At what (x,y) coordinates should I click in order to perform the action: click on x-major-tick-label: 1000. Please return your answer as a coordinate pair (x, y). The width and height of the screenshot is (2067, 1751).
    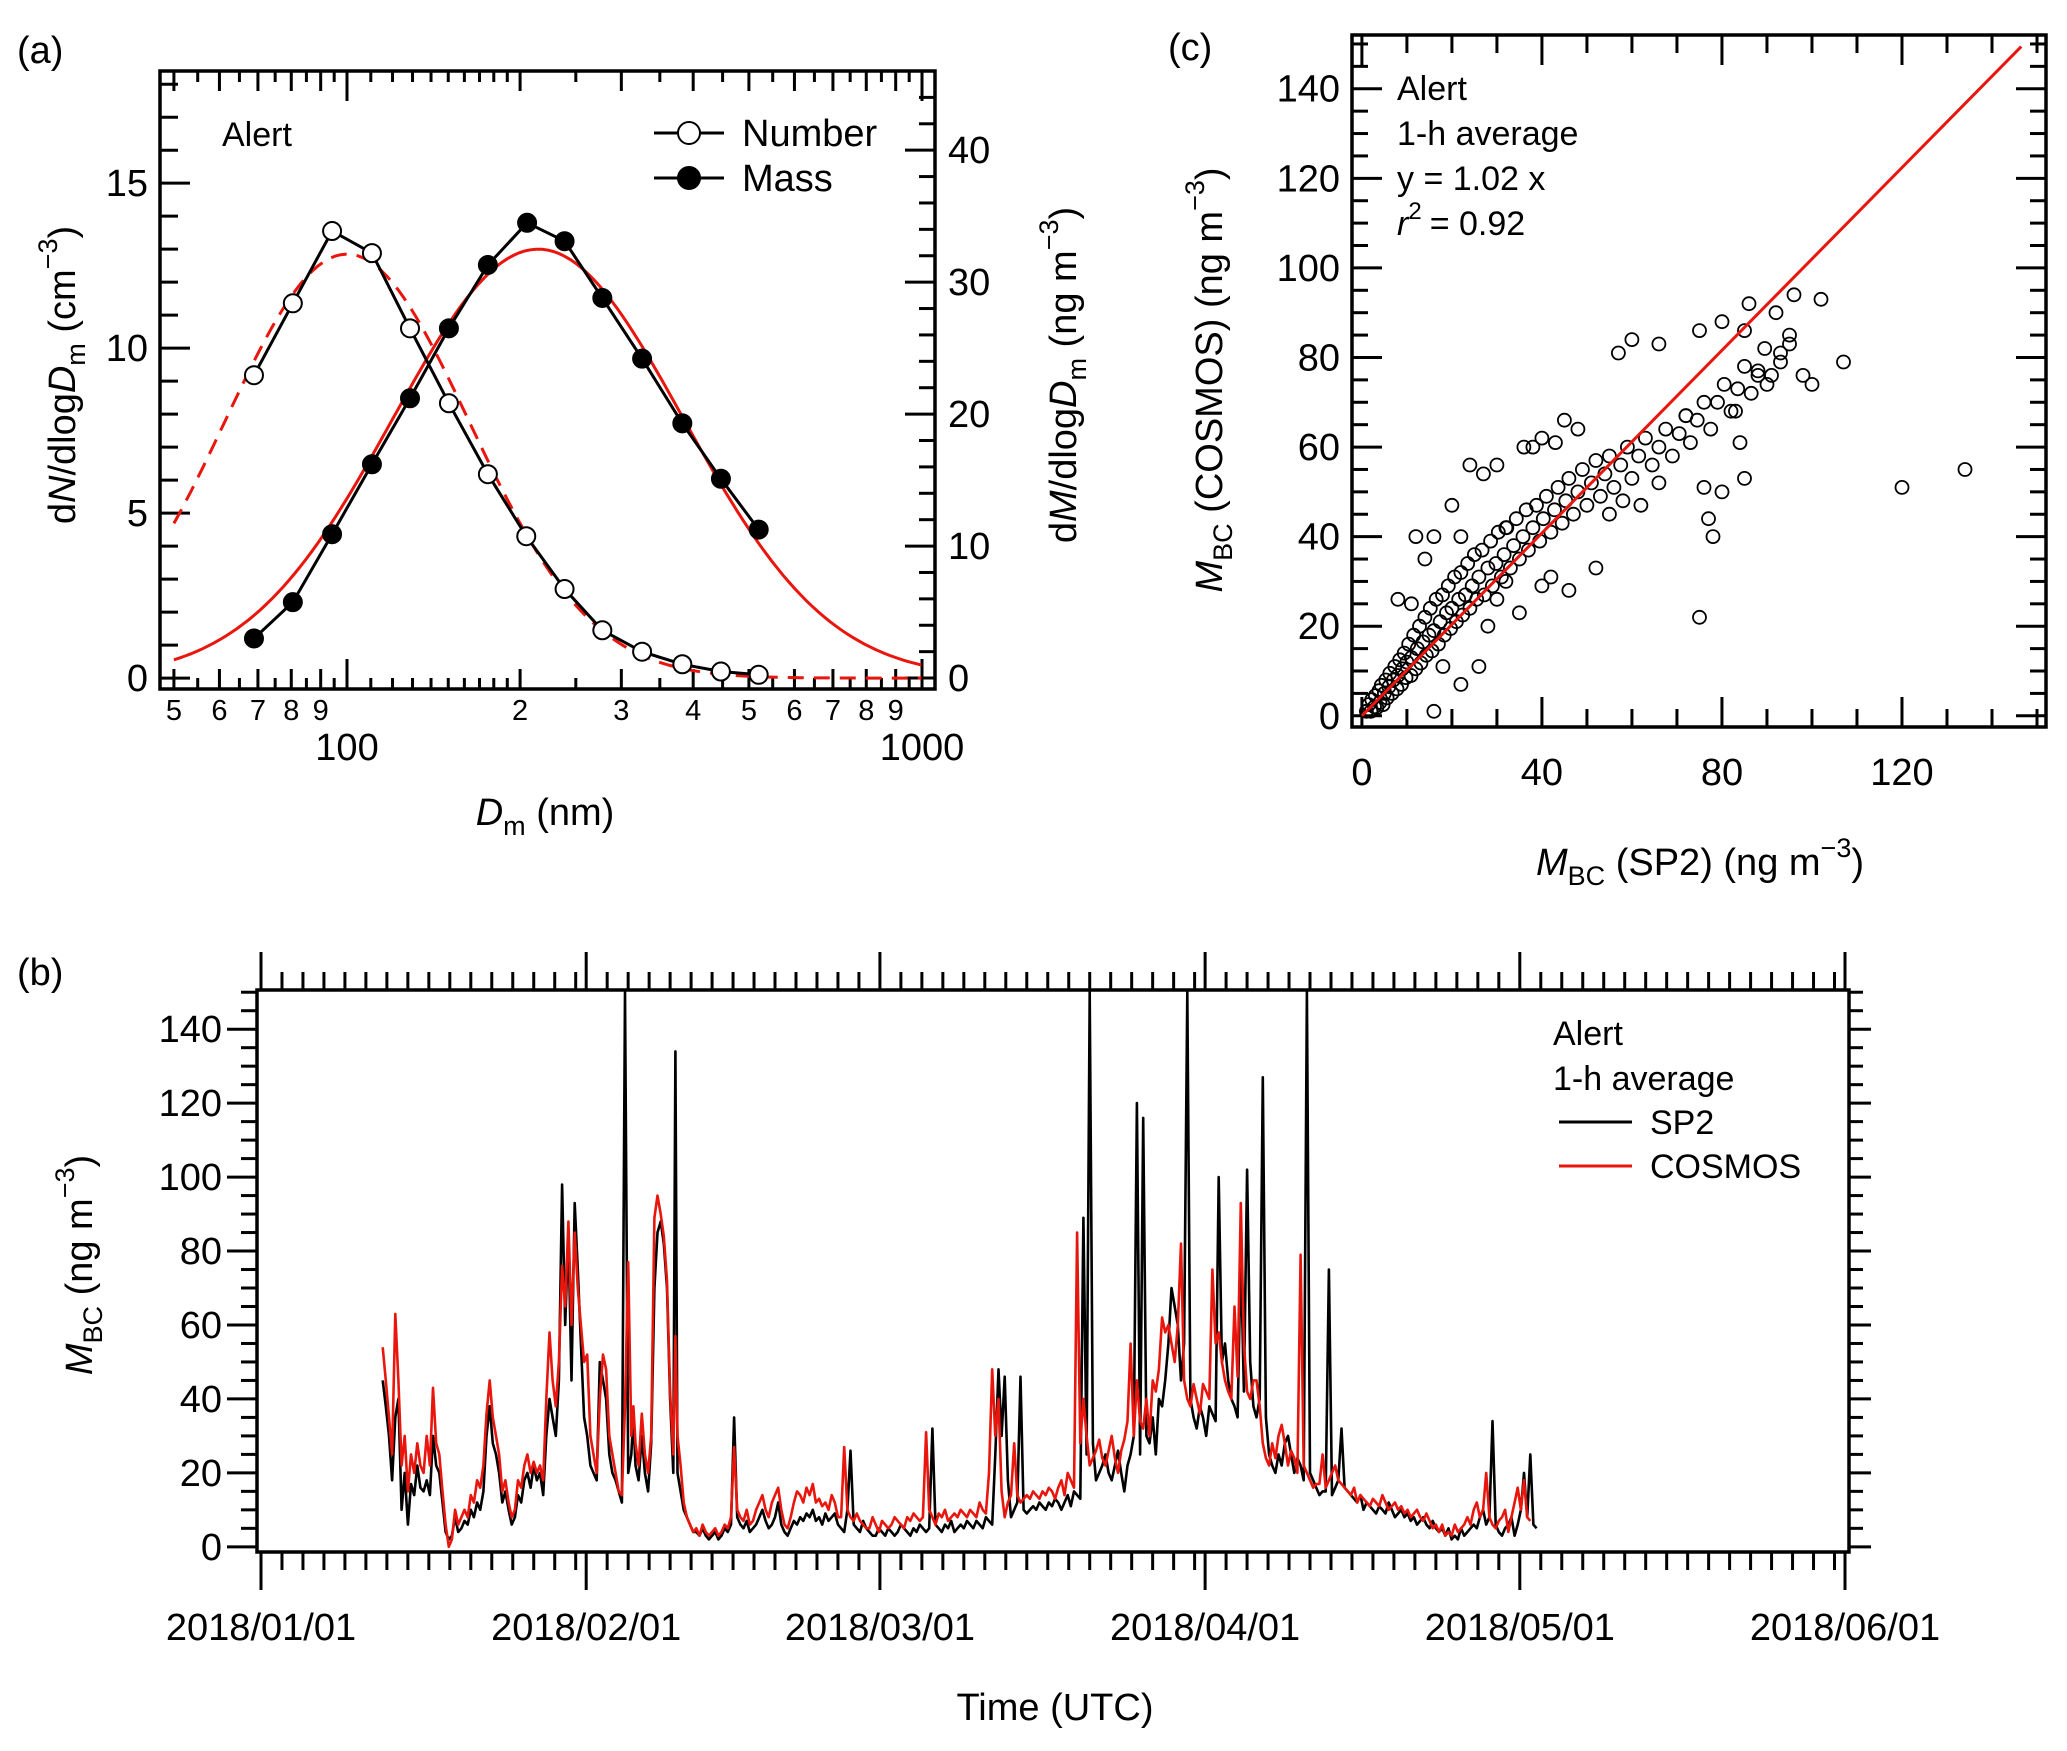
    Looking at the image, I should click on (922, 748).